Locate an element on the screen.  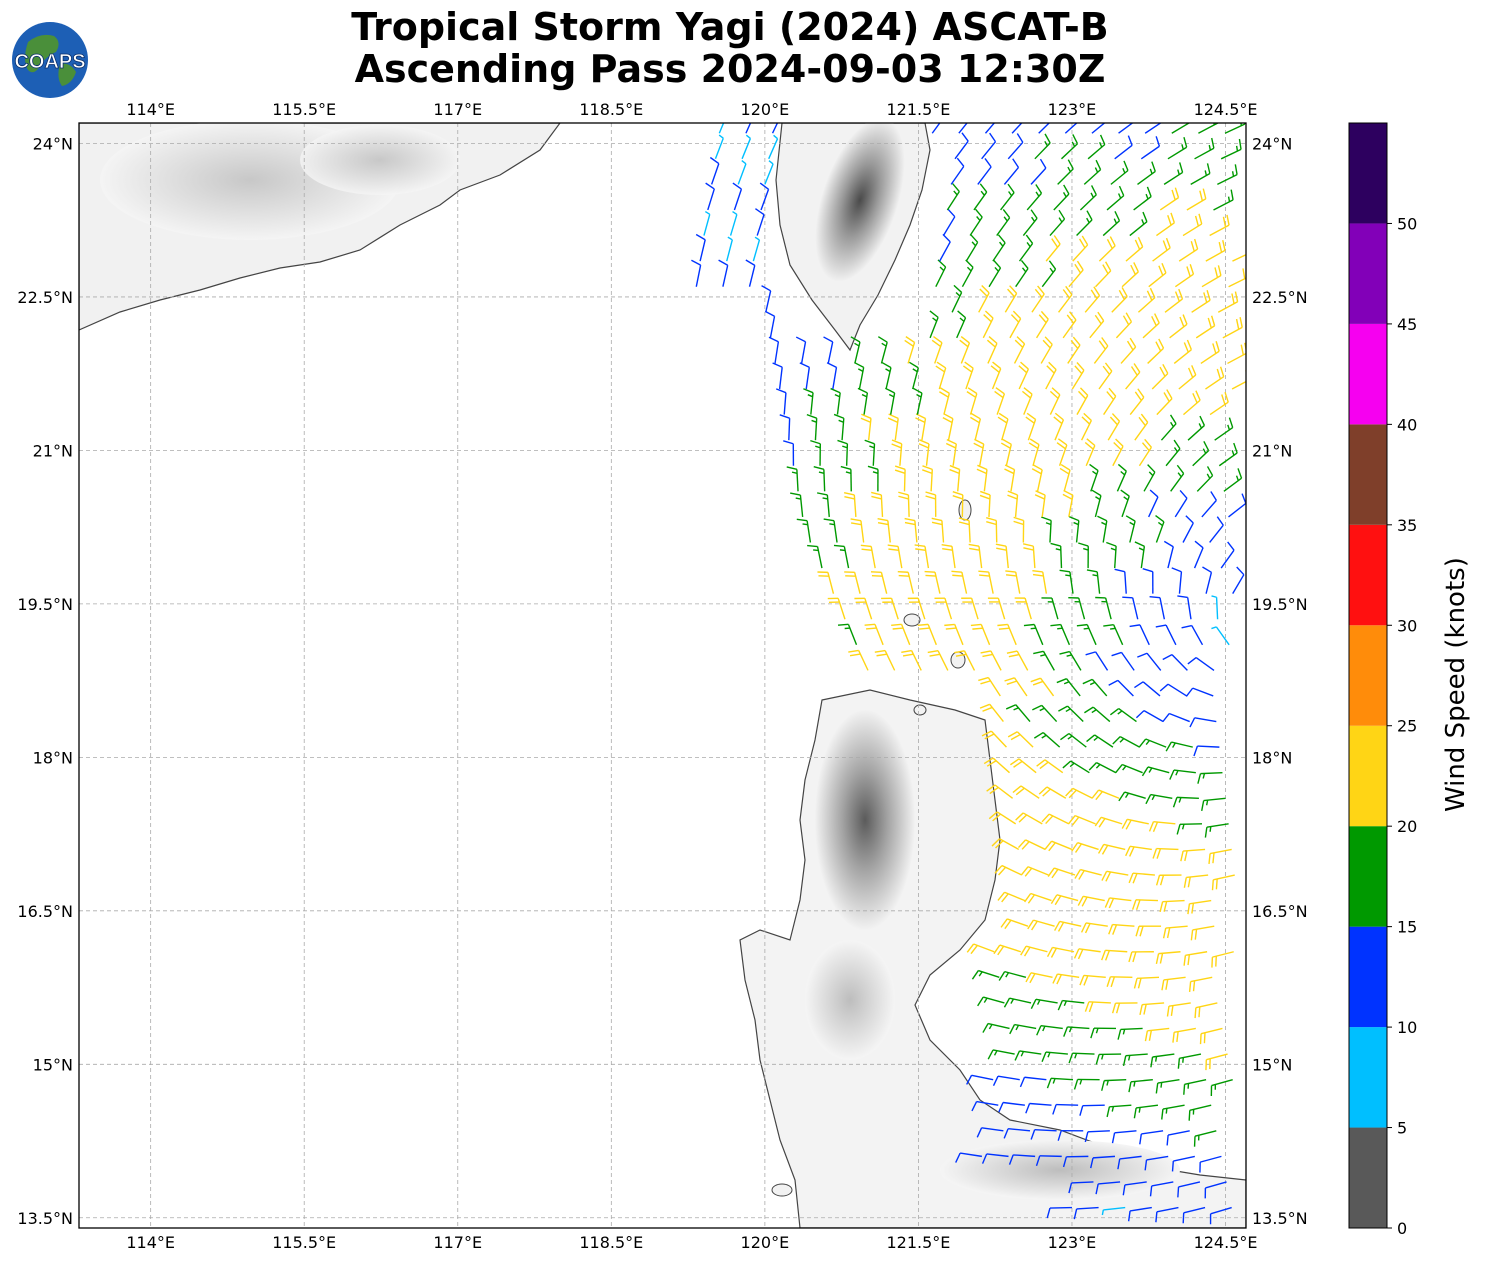
lat-tick-label-right: 24°N is located at coordinates (1272, 143).